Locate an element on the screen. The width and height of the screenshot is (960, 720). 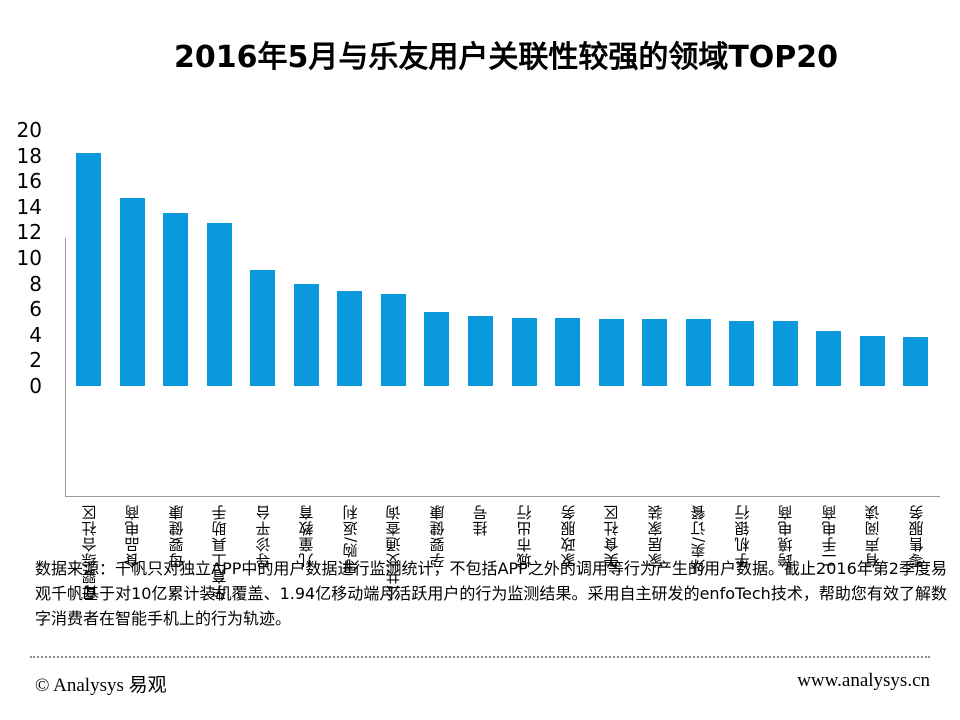
y-tick-label: 14 is located at coordinates (29, 206).